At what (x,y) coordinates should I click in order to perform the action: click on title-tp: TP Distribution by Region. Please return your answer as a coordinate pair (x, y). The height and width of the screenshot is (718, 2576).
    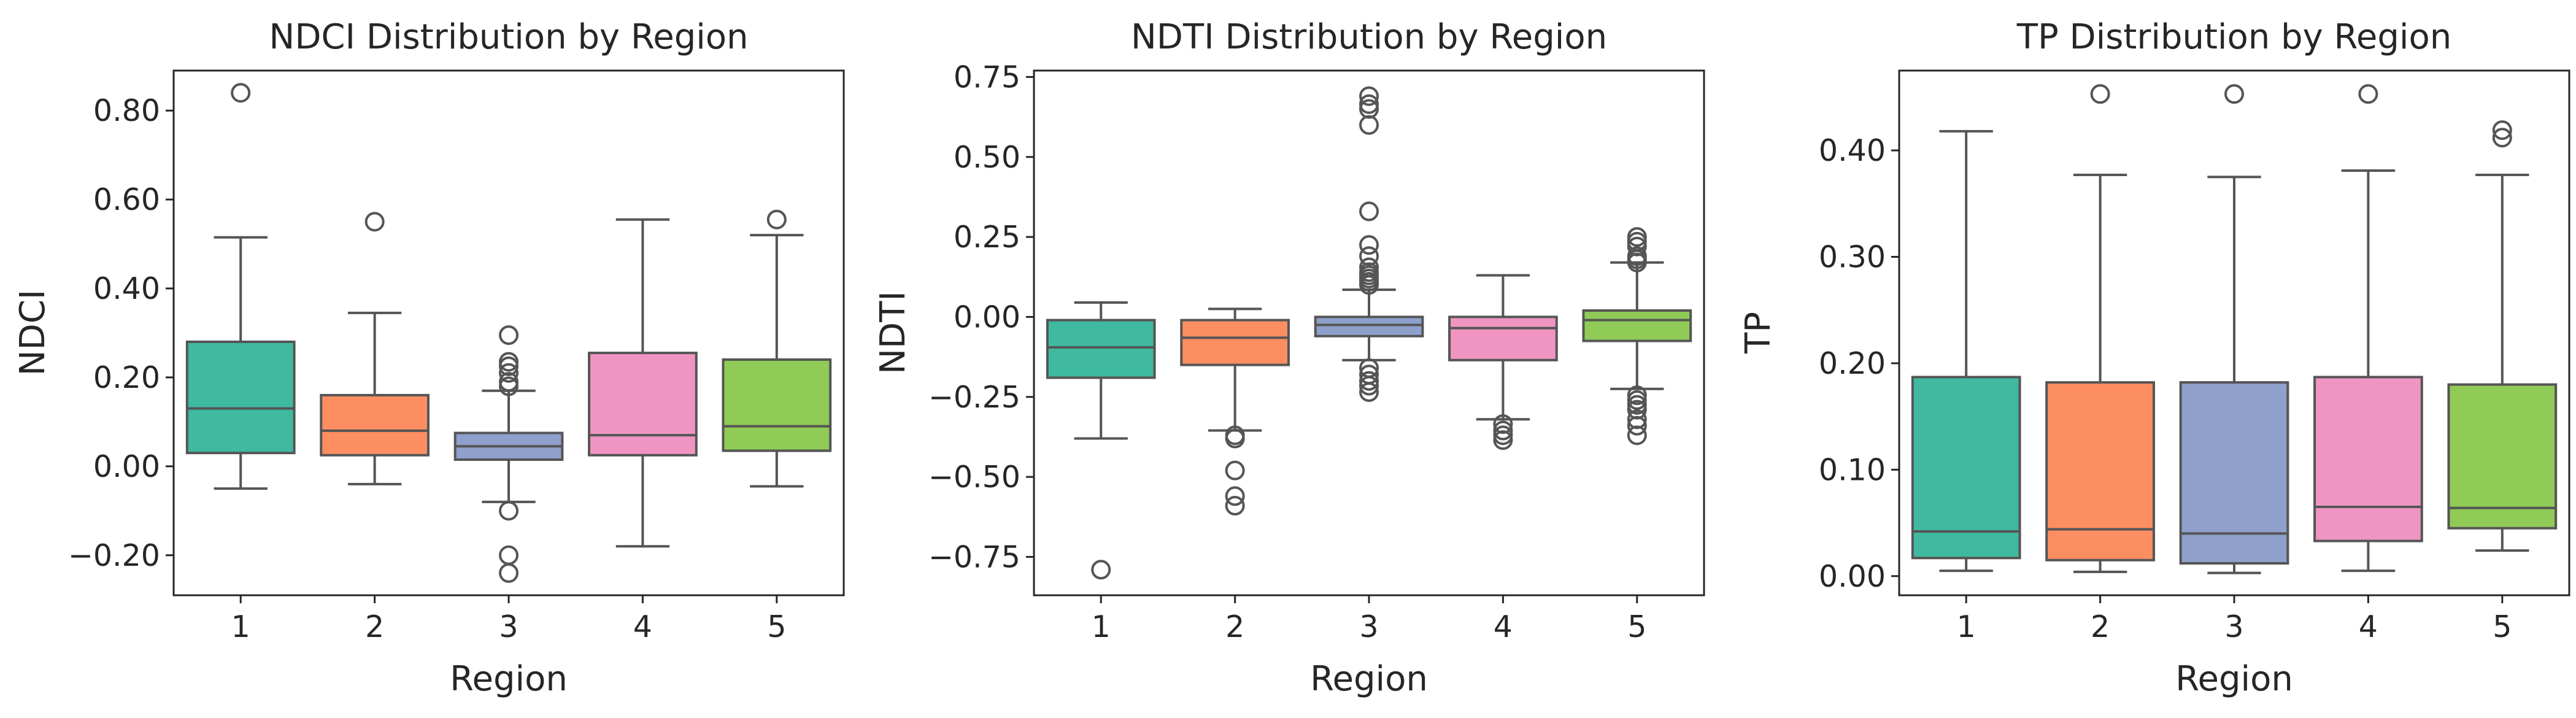
    Looking at the image, I should click on (2233, 37).